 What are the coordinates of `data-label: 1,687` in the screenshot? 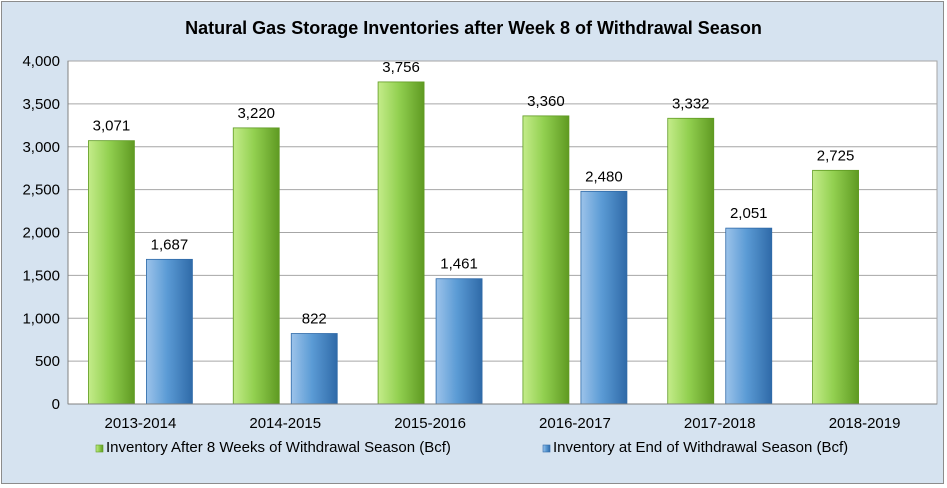 It's located at (170, 244).